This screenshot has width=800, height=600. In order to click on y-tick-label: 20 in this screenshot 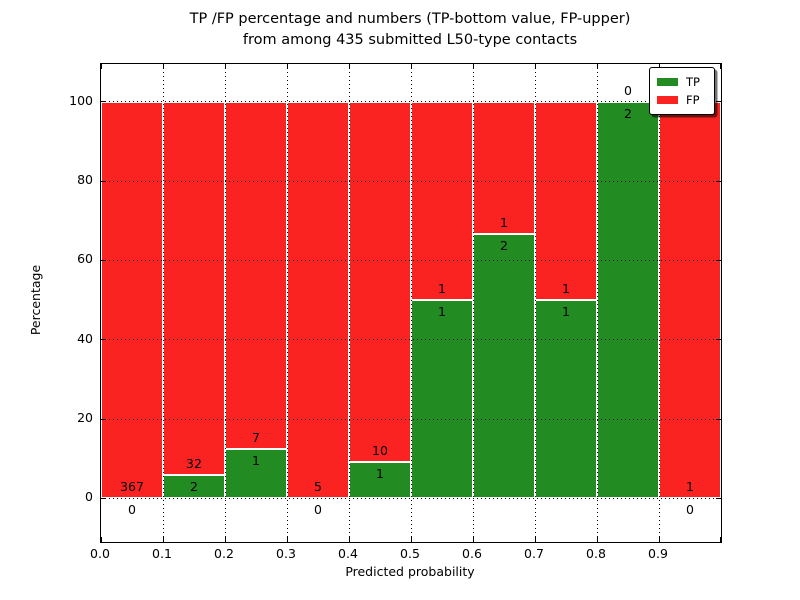, I will do `click(85, 418)`.